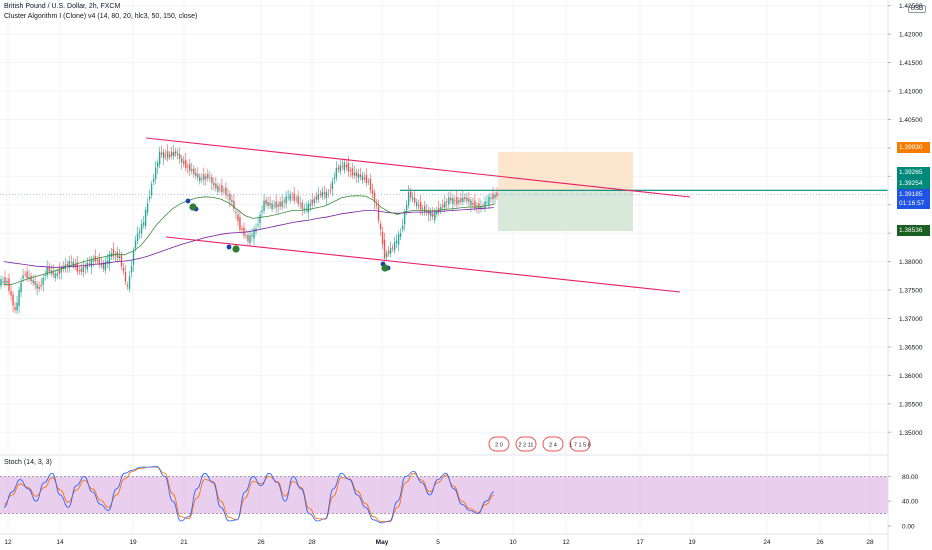 This screenshot has height=550, width=932. Describe the element at coordinates (911, 433) in the screenshot. I see `price-tick-label: 1.35000` at that location.